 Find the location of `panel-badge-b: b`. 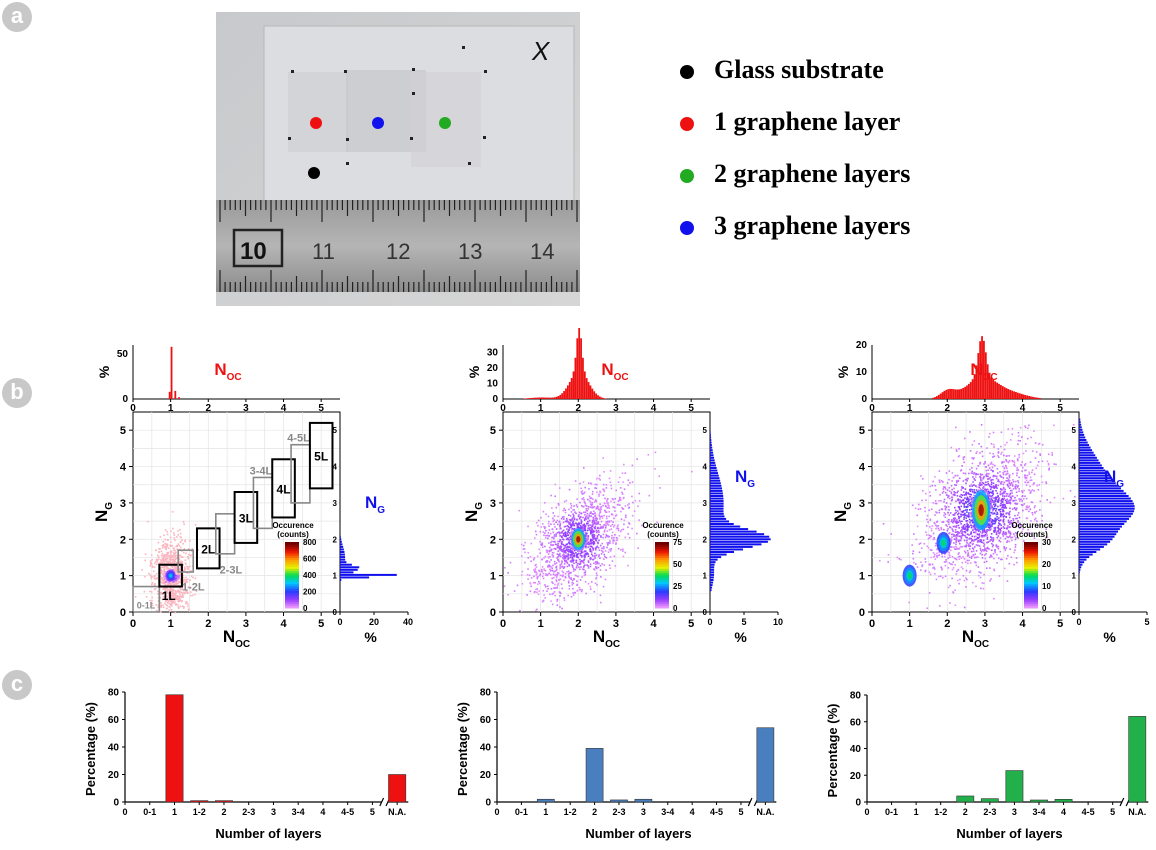

panel-badge-b: b is located at coordinates (17, 393).